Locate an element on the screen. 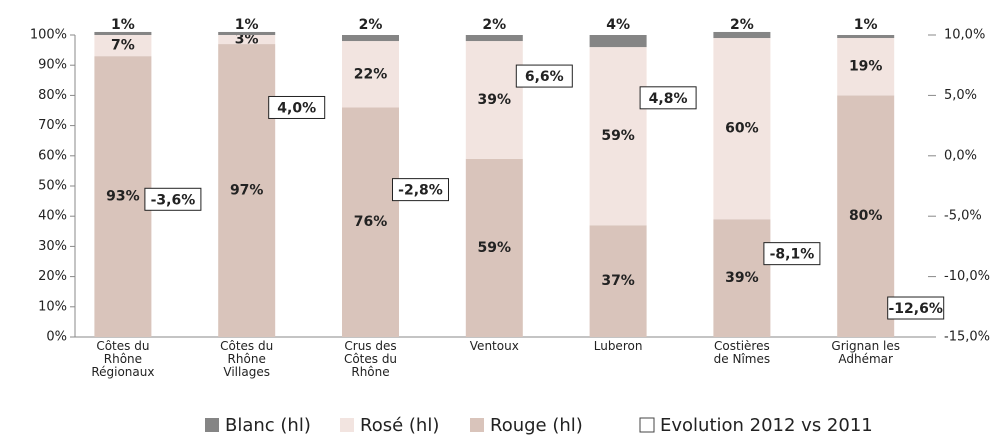  data-label: 37% is located at coordinates (618, 281).